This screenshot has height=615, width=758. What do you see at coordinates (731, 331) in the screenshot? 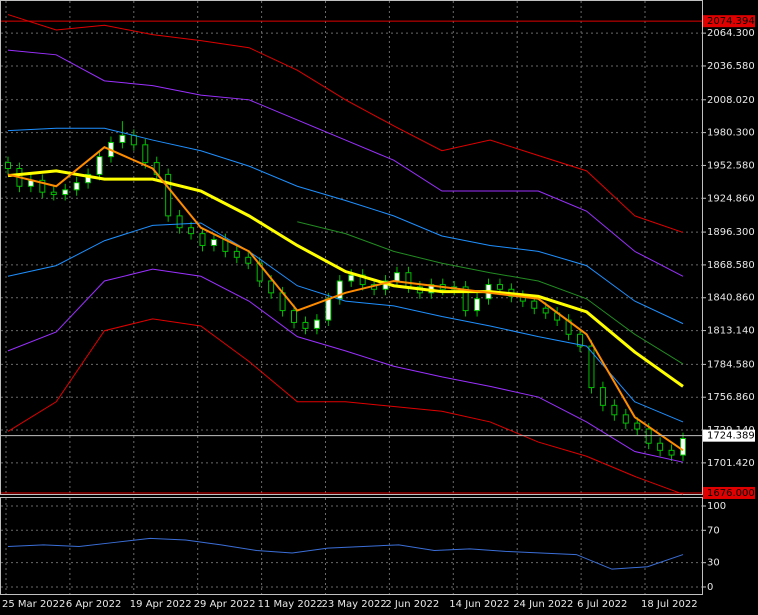
I see `y-tick-label: 1813.140` at bounding box center [731, 331].